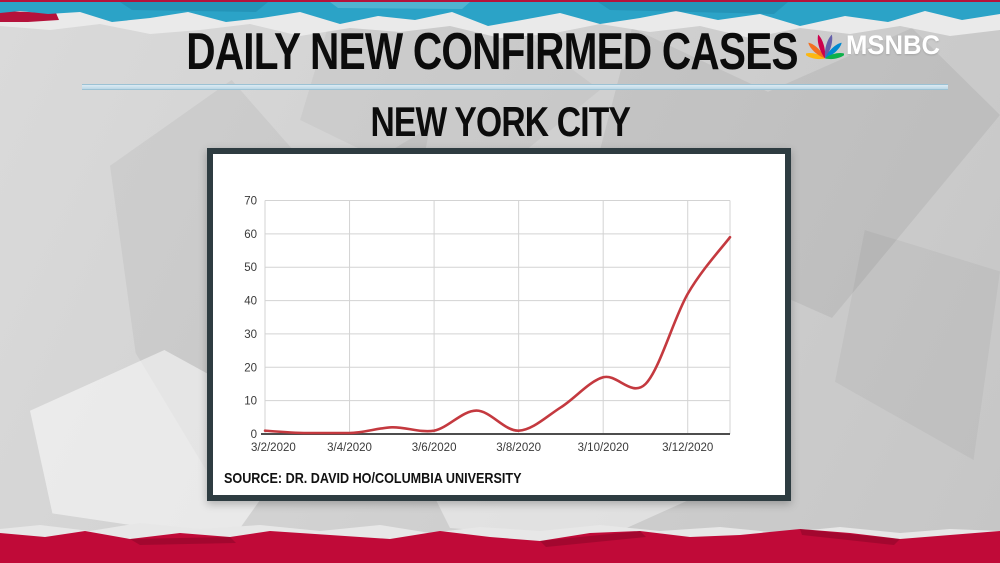  Describe the element at coordinates (373, 478) in the screenshot. I see `source-attribution: SOURCE: DR. DAVID HO/COLUMBIA UNIVERSITY` at that location.